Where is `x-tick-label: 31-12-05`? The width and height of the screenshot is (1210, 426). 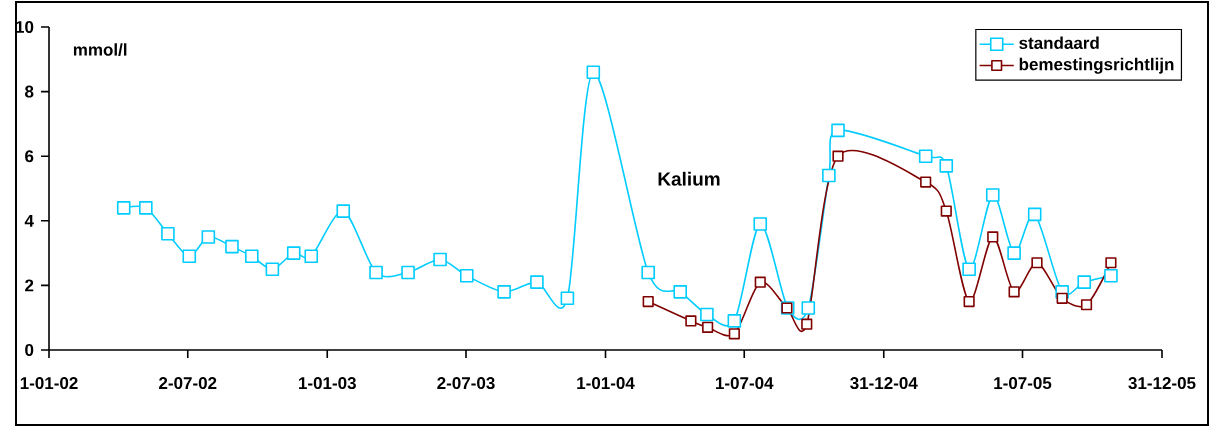
x-tick-label: 31-12-05 is located at coordinates (1162, 383).